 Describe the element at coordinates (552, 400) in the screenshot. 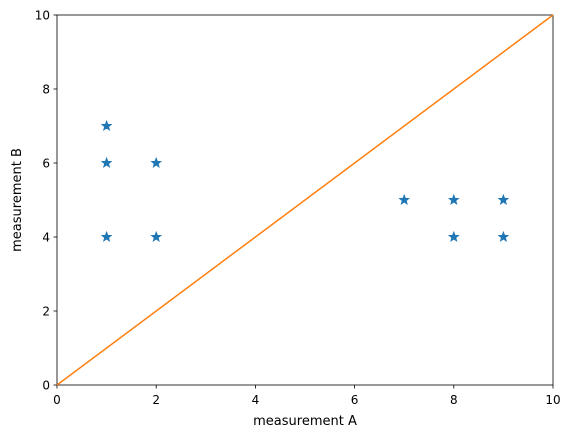

I see `x-tick-label: 10` at that location.